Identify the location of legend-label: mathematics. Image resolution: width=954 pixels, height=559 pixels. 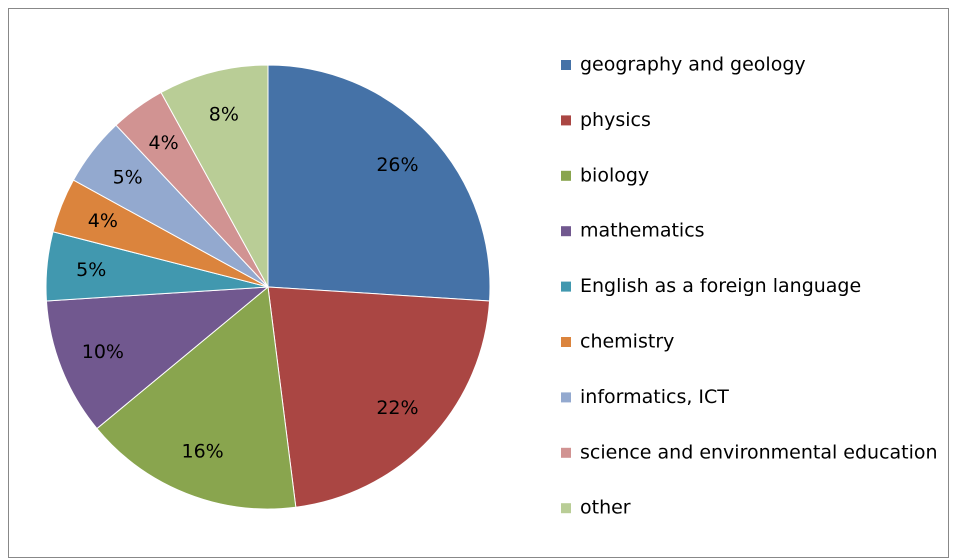
(642, 231).